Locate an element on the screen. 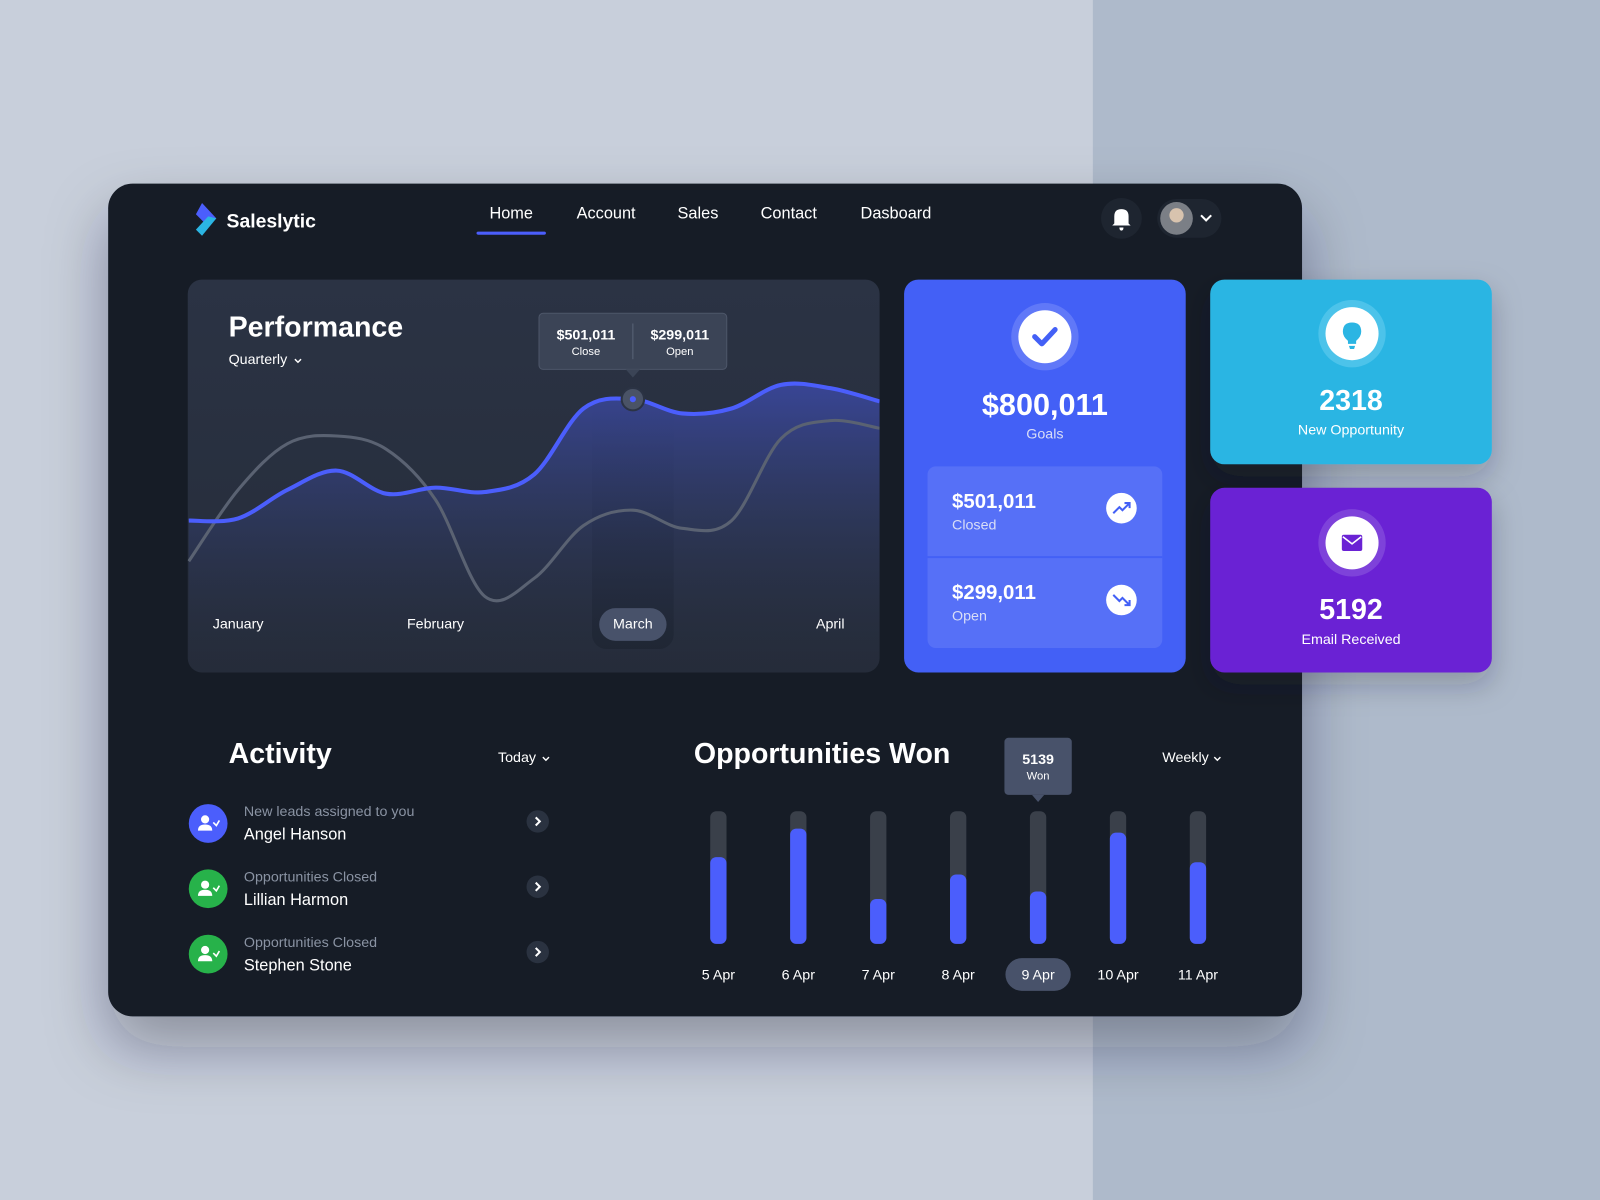  period-select: Quarterly is located at coordinates (259, 360).